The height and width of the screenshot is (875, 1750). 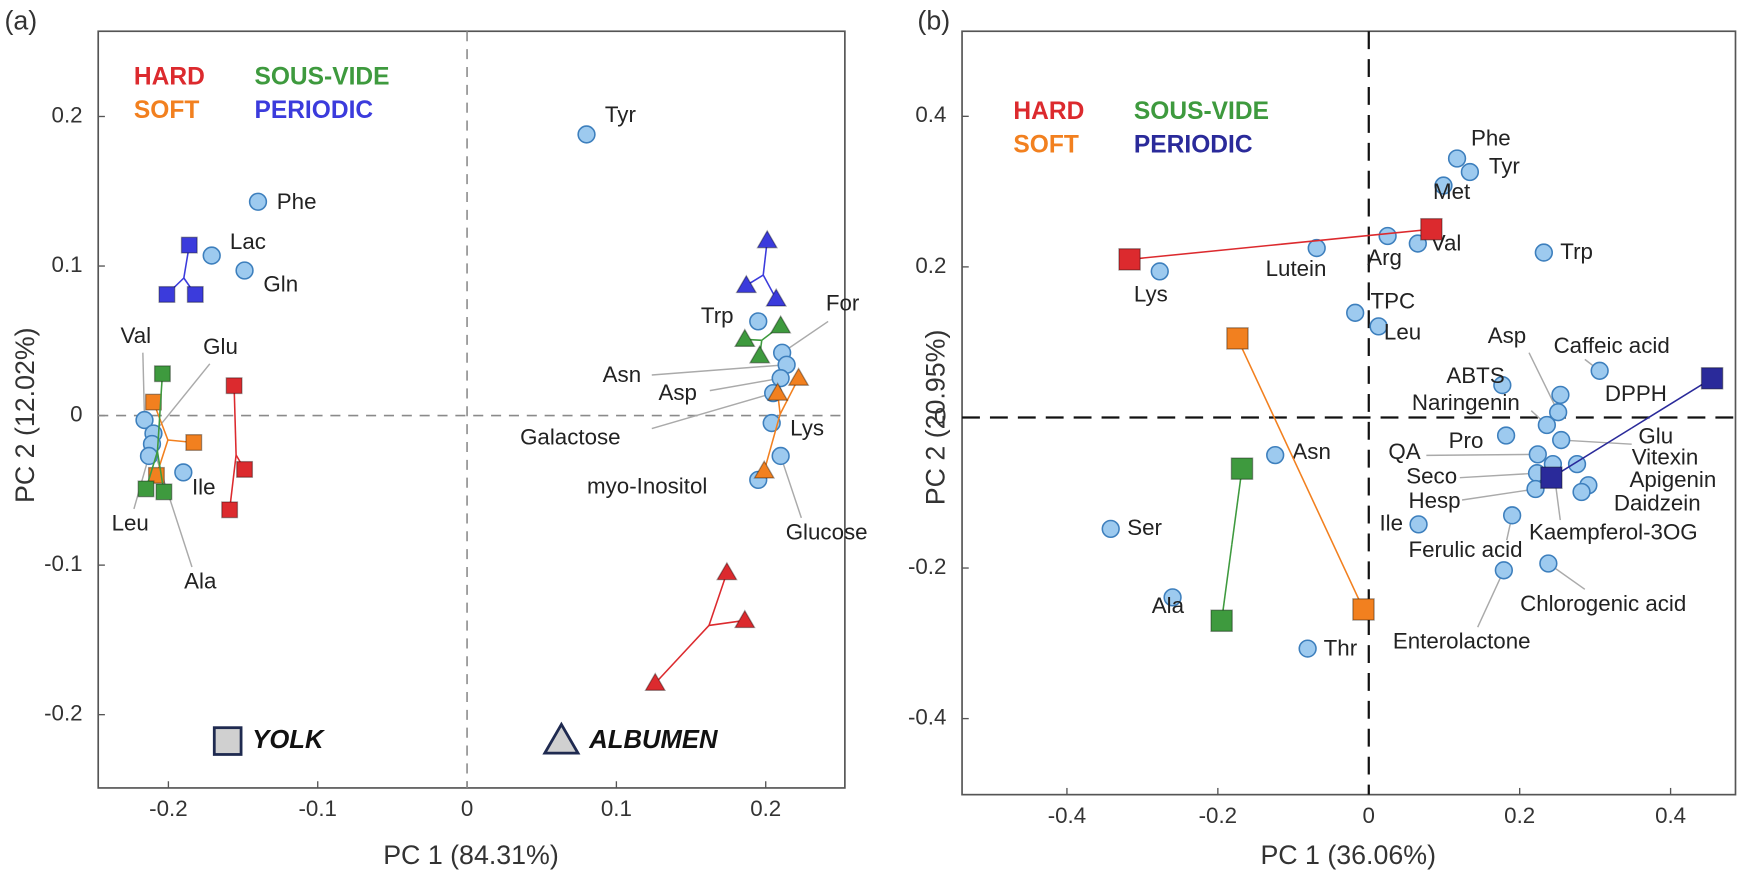 What do you see at coordinates (20, 20) in the screenshot?
I see `panel-label: (a)` at bounding box center [20, 20].